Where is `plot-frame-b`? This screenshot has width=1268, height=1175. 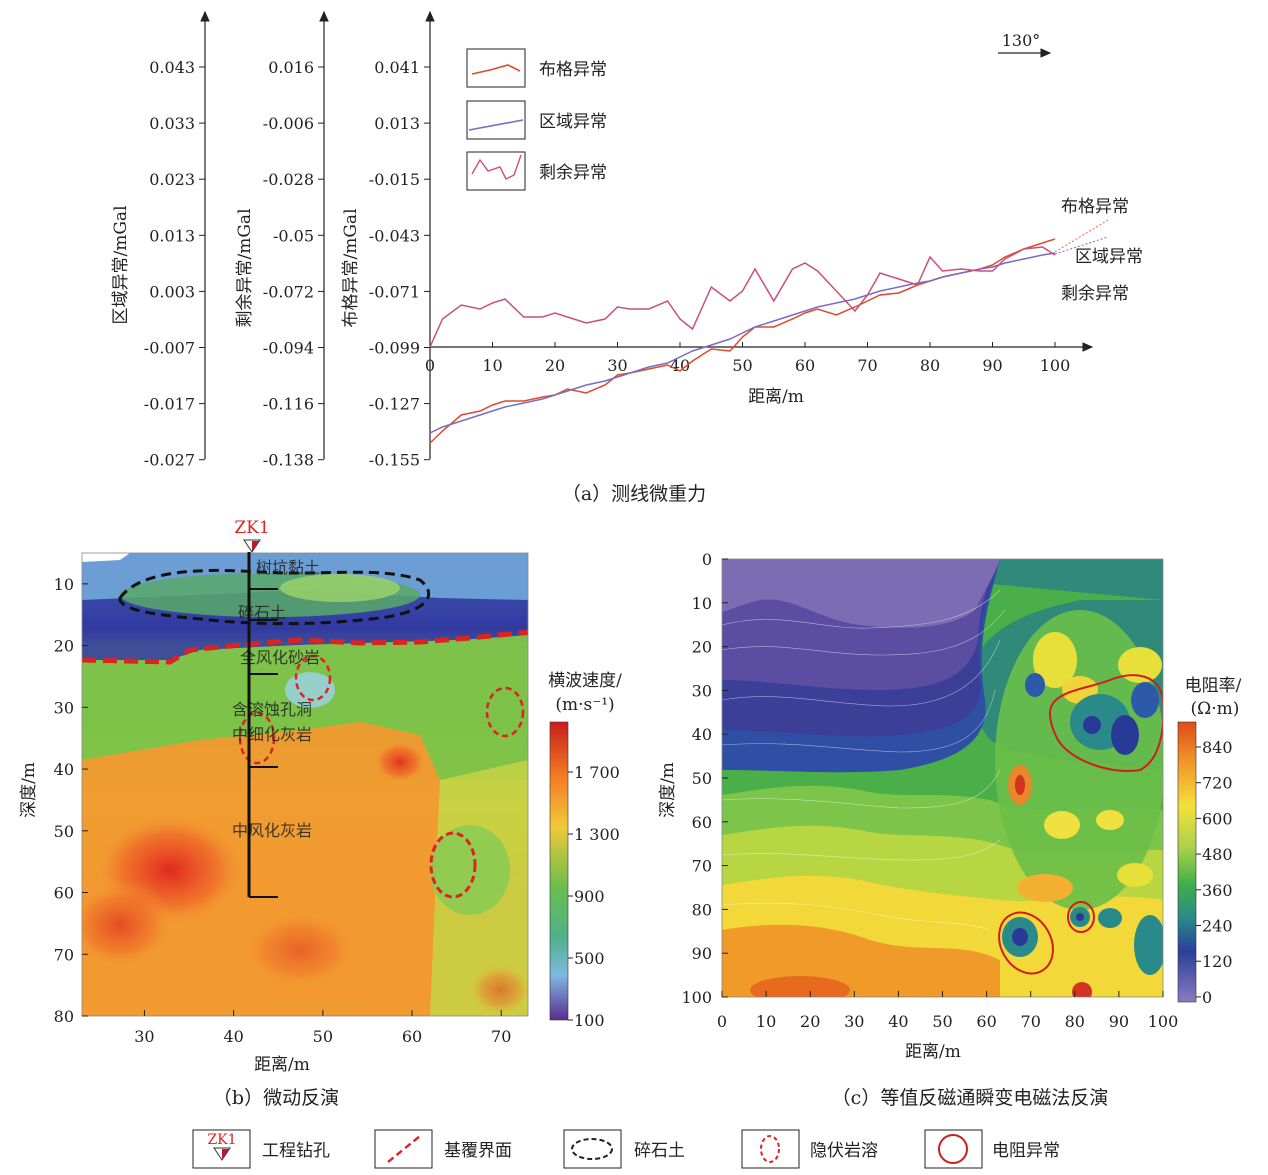 plot-frame-b is located at coordinates (305, 784).